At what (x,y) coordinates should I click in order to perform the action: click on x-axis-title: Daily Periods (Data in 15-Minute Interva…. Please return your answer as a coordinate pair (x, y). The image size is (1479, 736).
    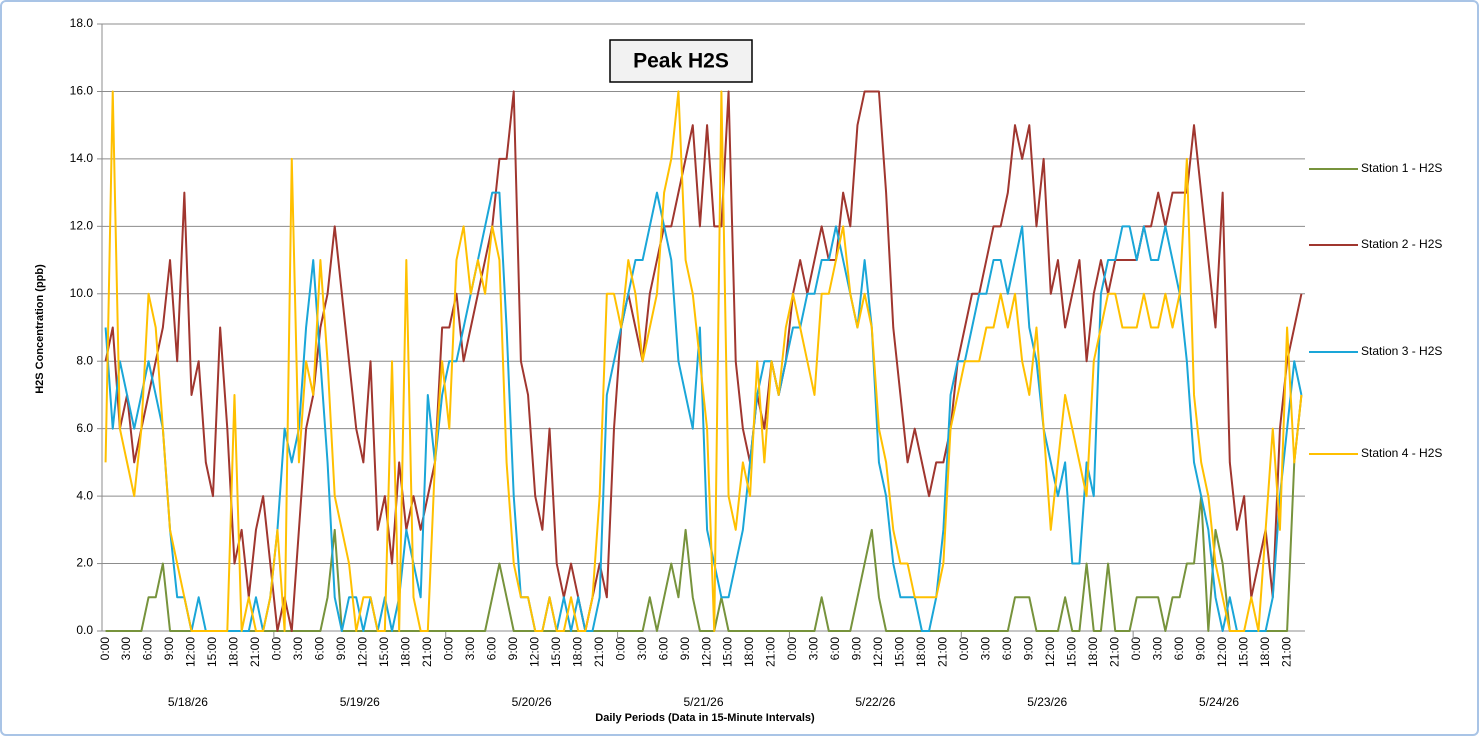
    Looking at the image, I should click on (705, 718).